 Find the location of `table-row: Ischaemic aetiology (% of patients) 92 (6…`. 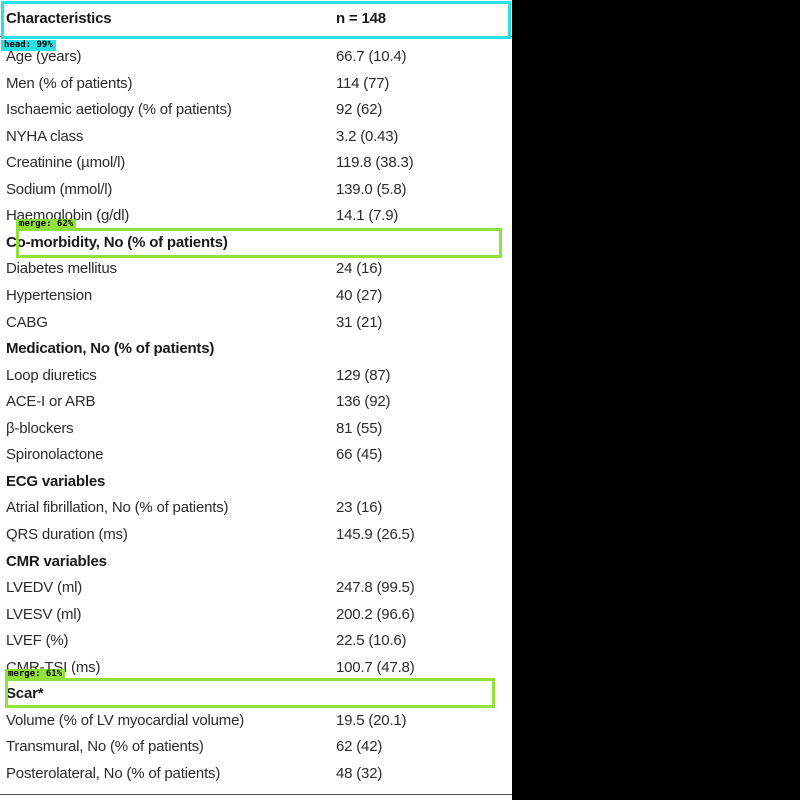

table-row: Ischaemic aetiology (% of patients) 92 (6… is located at coordinates (256, 110).